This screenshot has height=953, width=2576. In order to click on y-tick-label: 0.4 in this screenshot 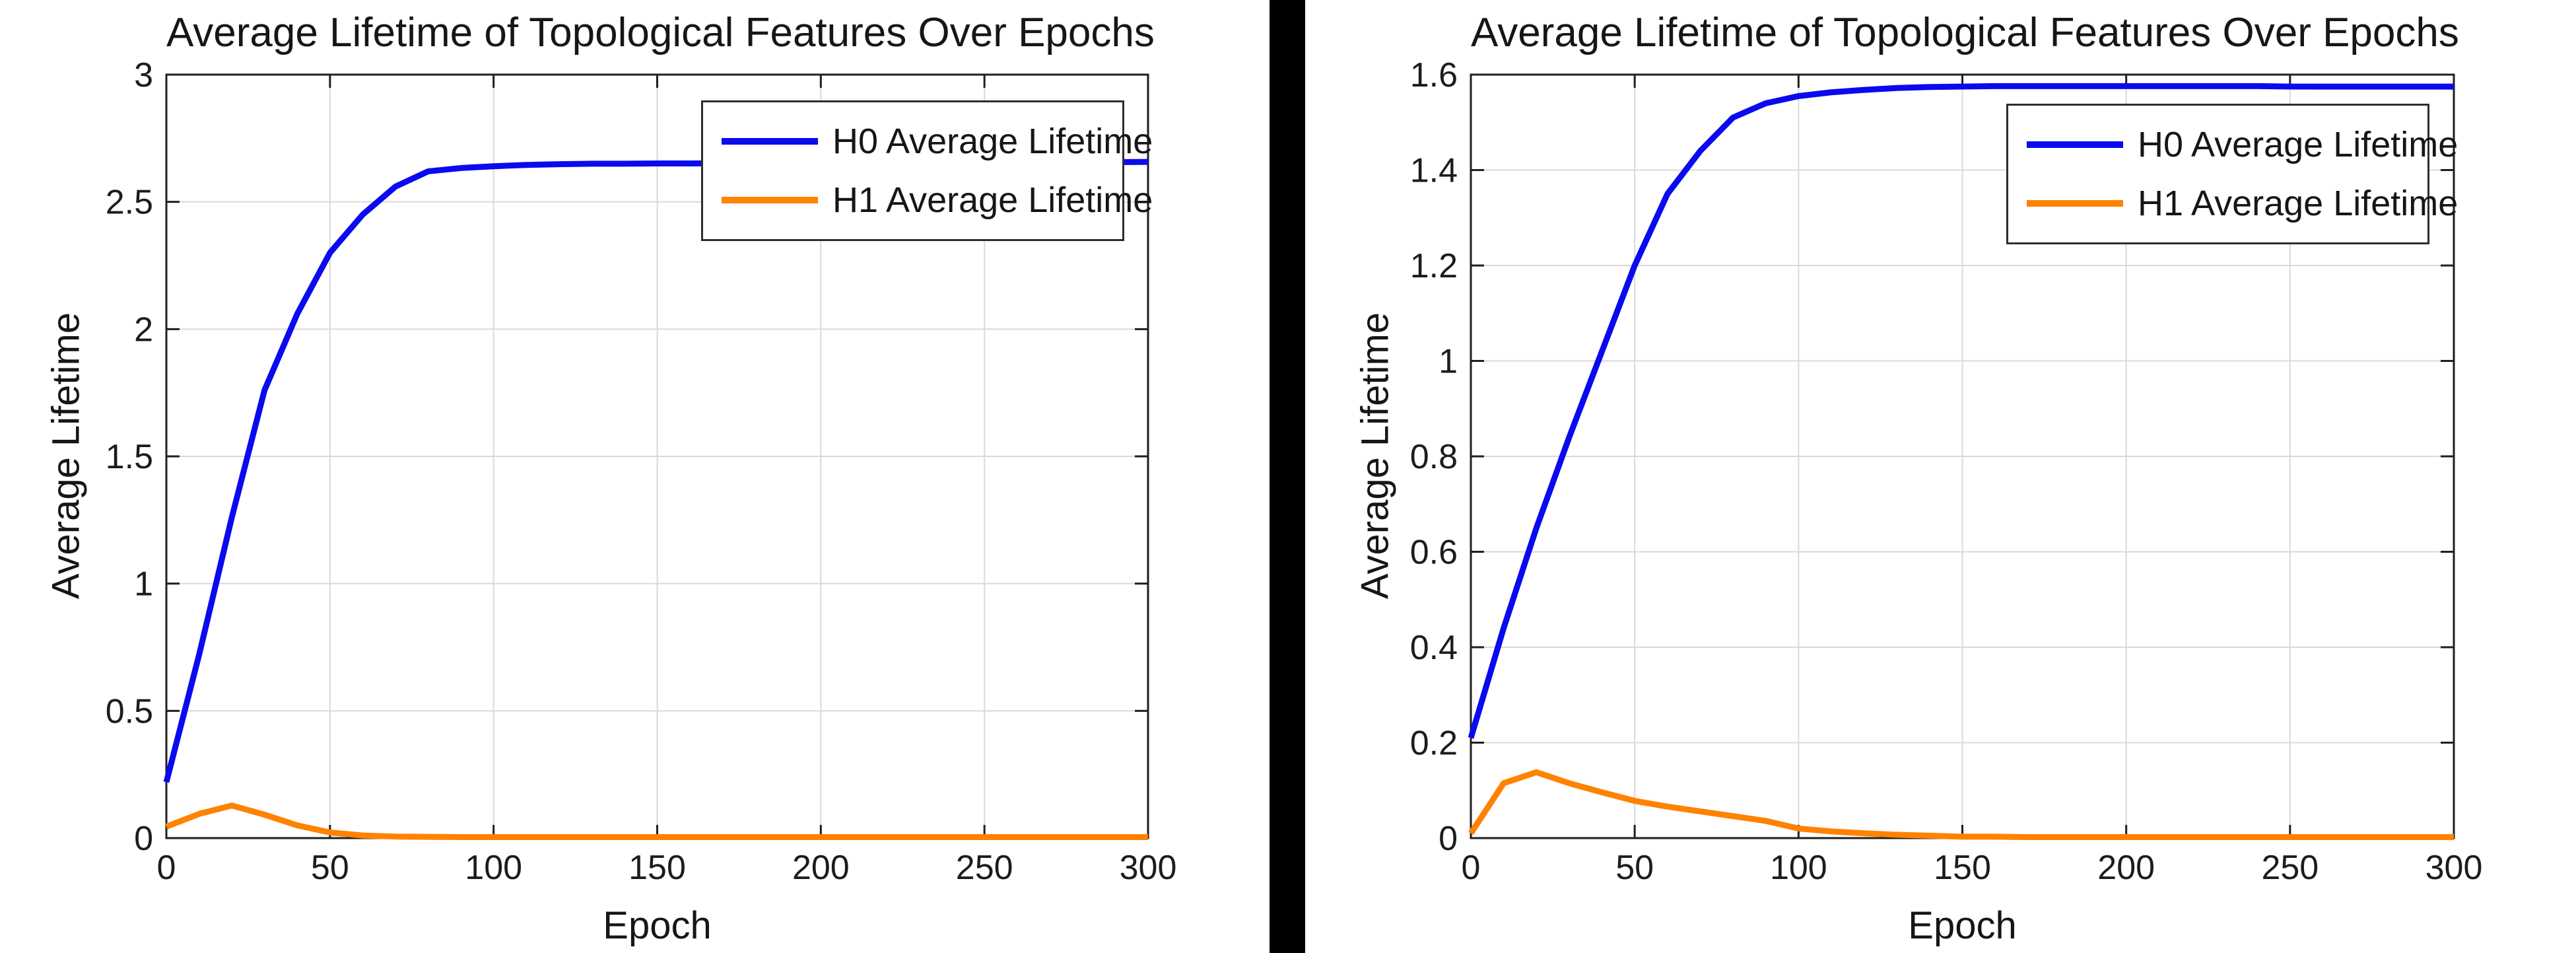, I will do `click(1434, 648)`.